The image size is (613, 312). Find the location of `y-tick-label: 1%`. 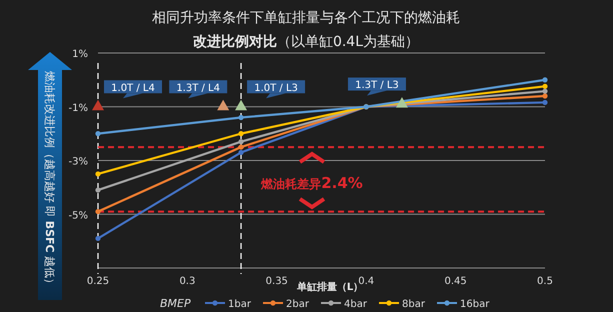

y-tick-label: 1% is located at coordinates (80, 54).